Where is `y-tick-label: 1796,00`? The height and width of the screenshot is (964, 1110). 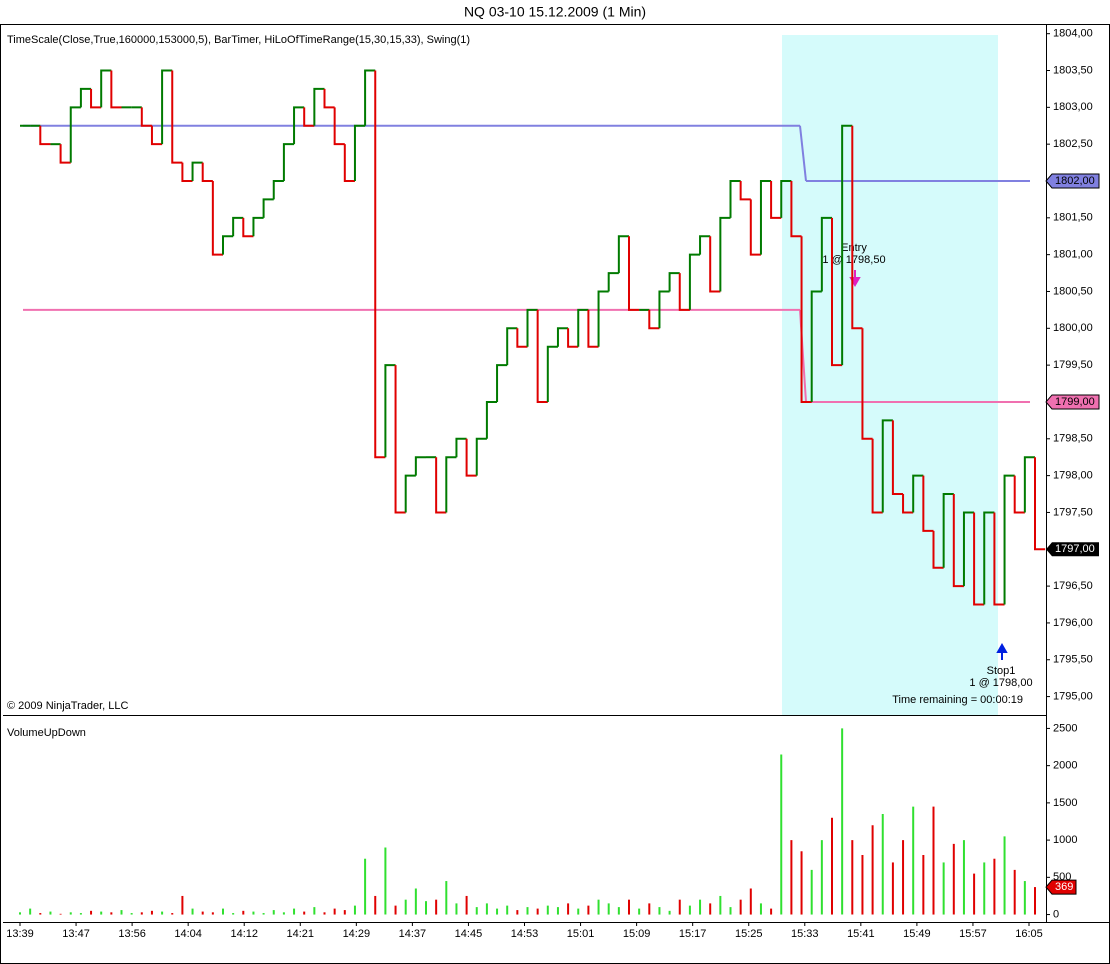 y-tick-label: 1796,00 is located at coordinates (1073, 623).